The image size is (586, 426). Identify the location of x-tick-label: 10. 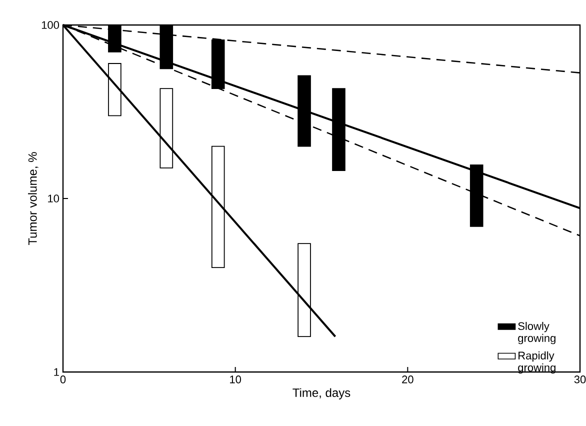
(236, 380).